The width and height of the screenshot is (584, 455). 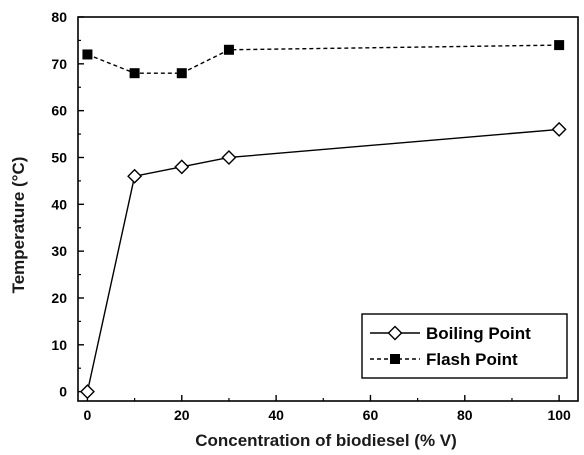 I want to click on x-tick-label: 100, so click(x=559, y=415).